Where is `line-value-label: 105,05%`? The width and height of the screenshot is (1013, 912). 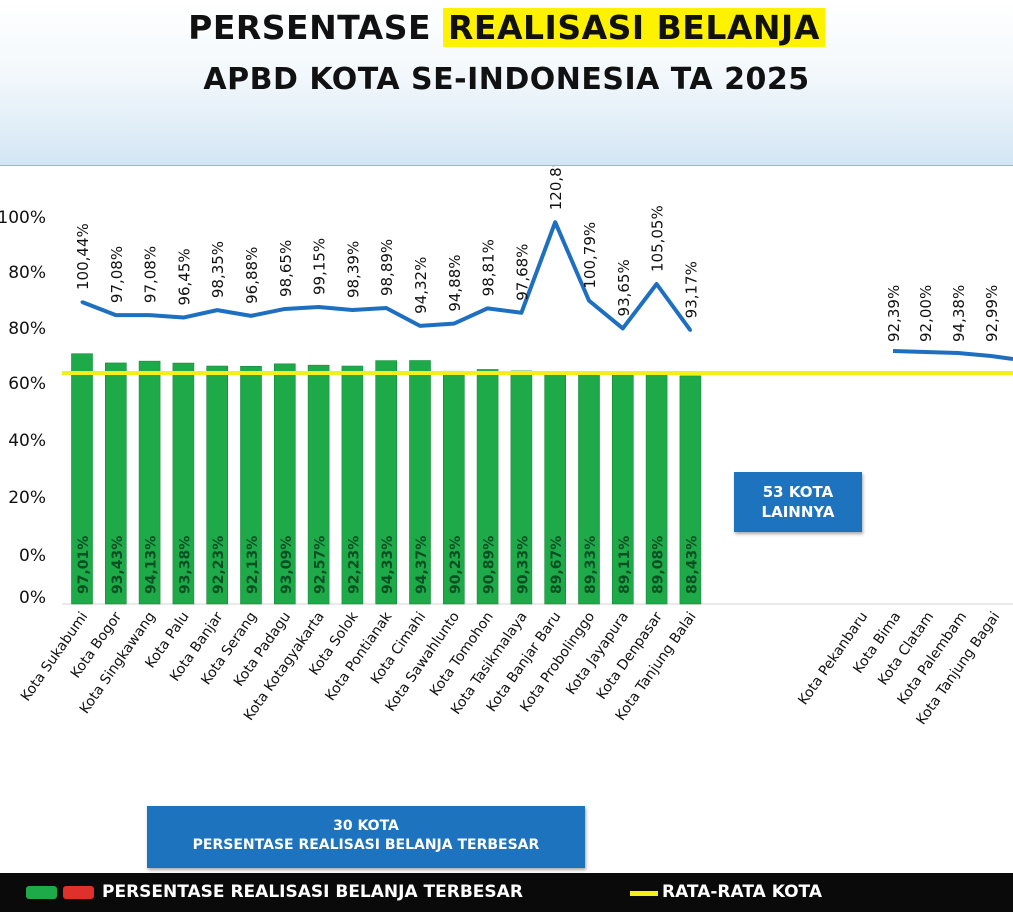
line-value-label: 105,05% is located at coordinates (658, 238).